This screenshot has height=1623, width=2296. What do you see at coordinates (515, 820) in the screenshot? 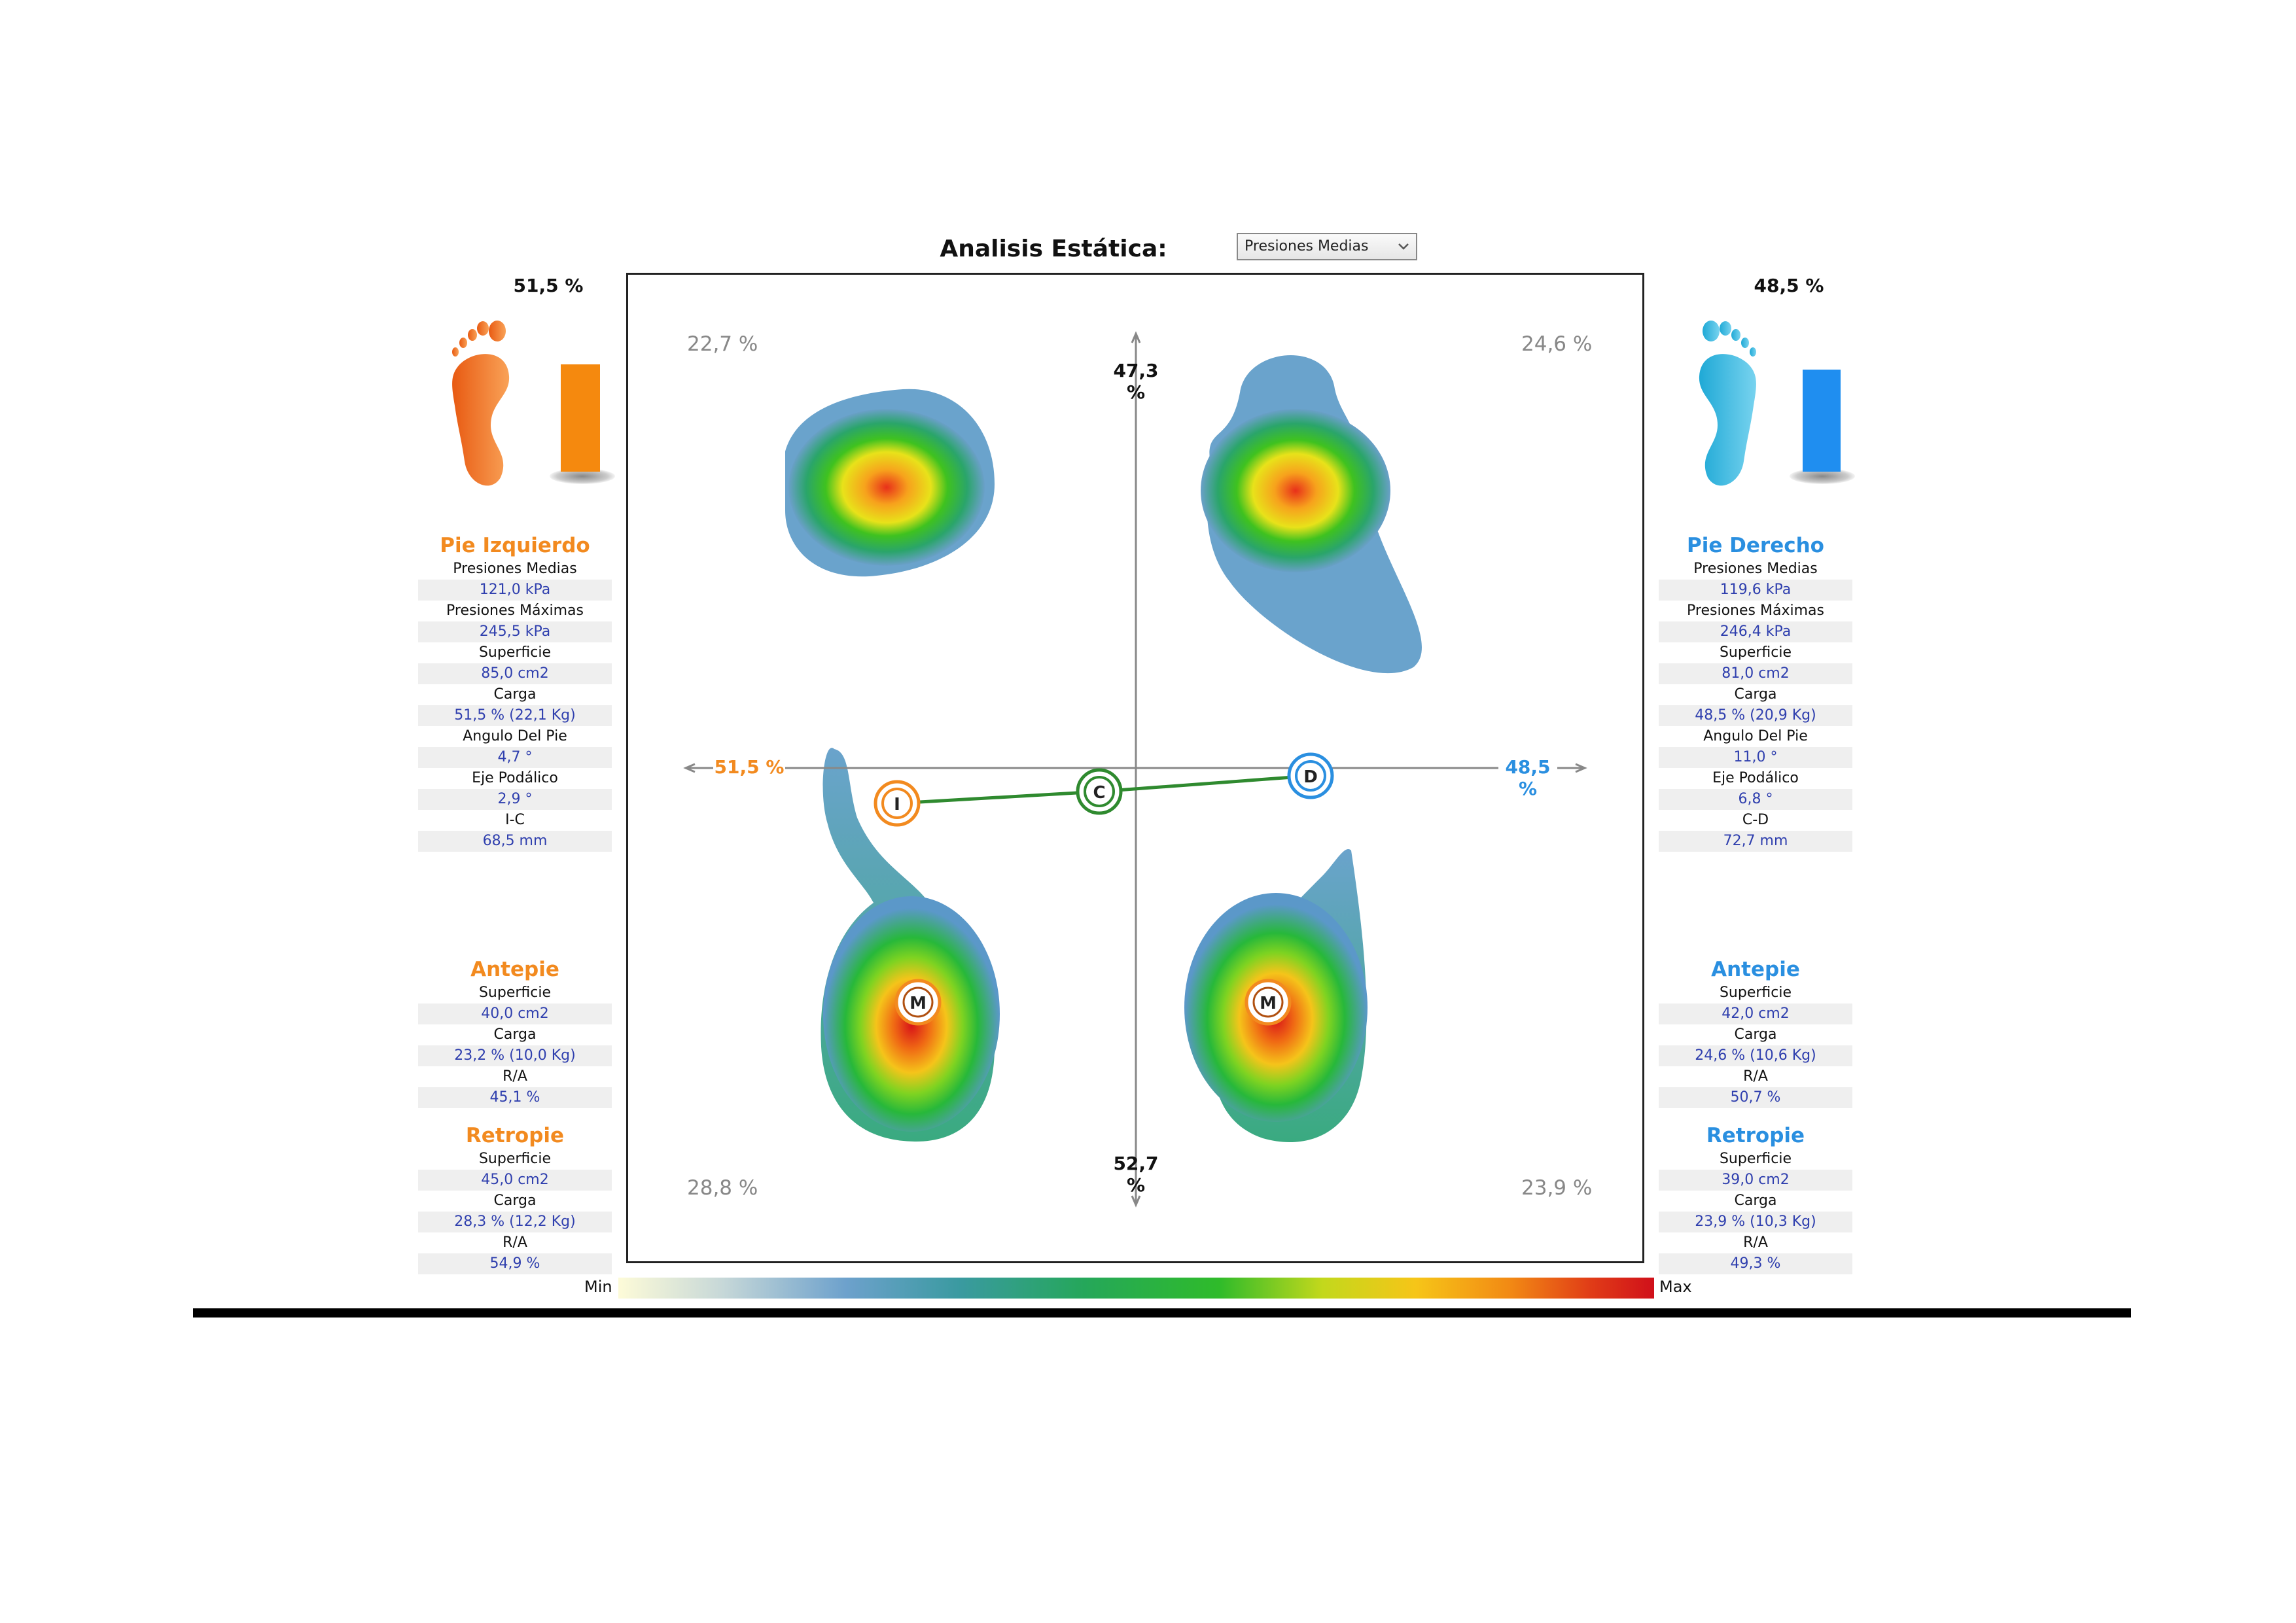
I see `stat-label: I-C` at bounding box center [515, 820].